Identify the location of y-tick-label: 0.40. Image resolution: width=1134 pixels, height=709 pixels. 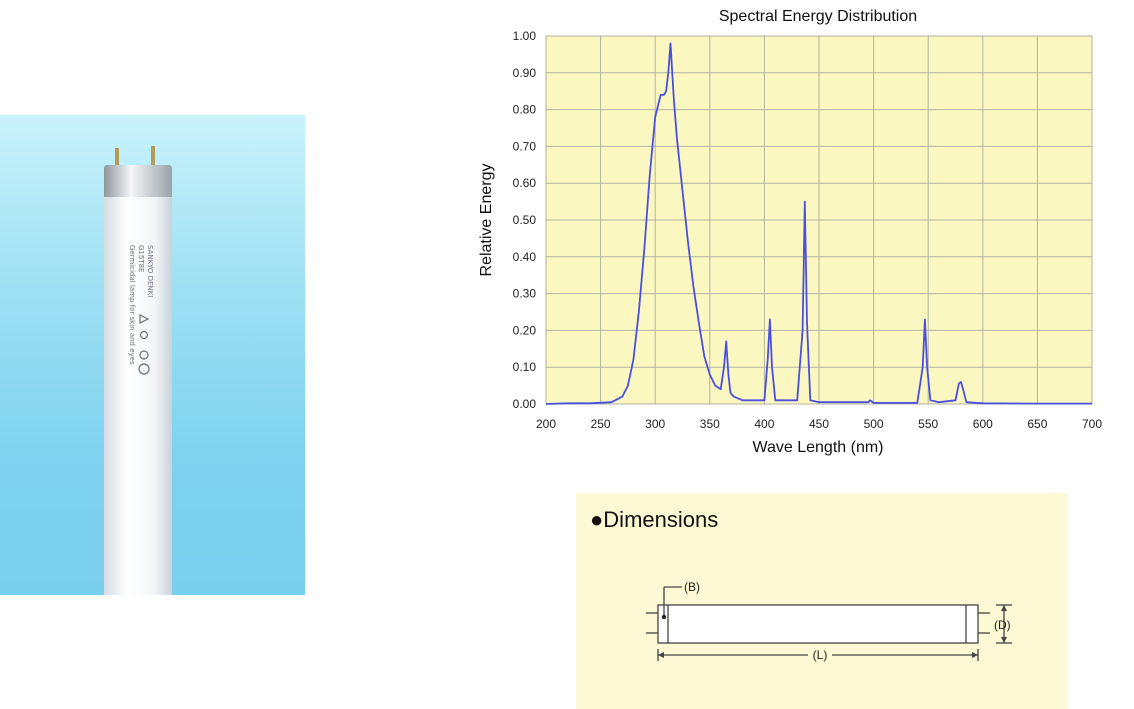
(525, 257).